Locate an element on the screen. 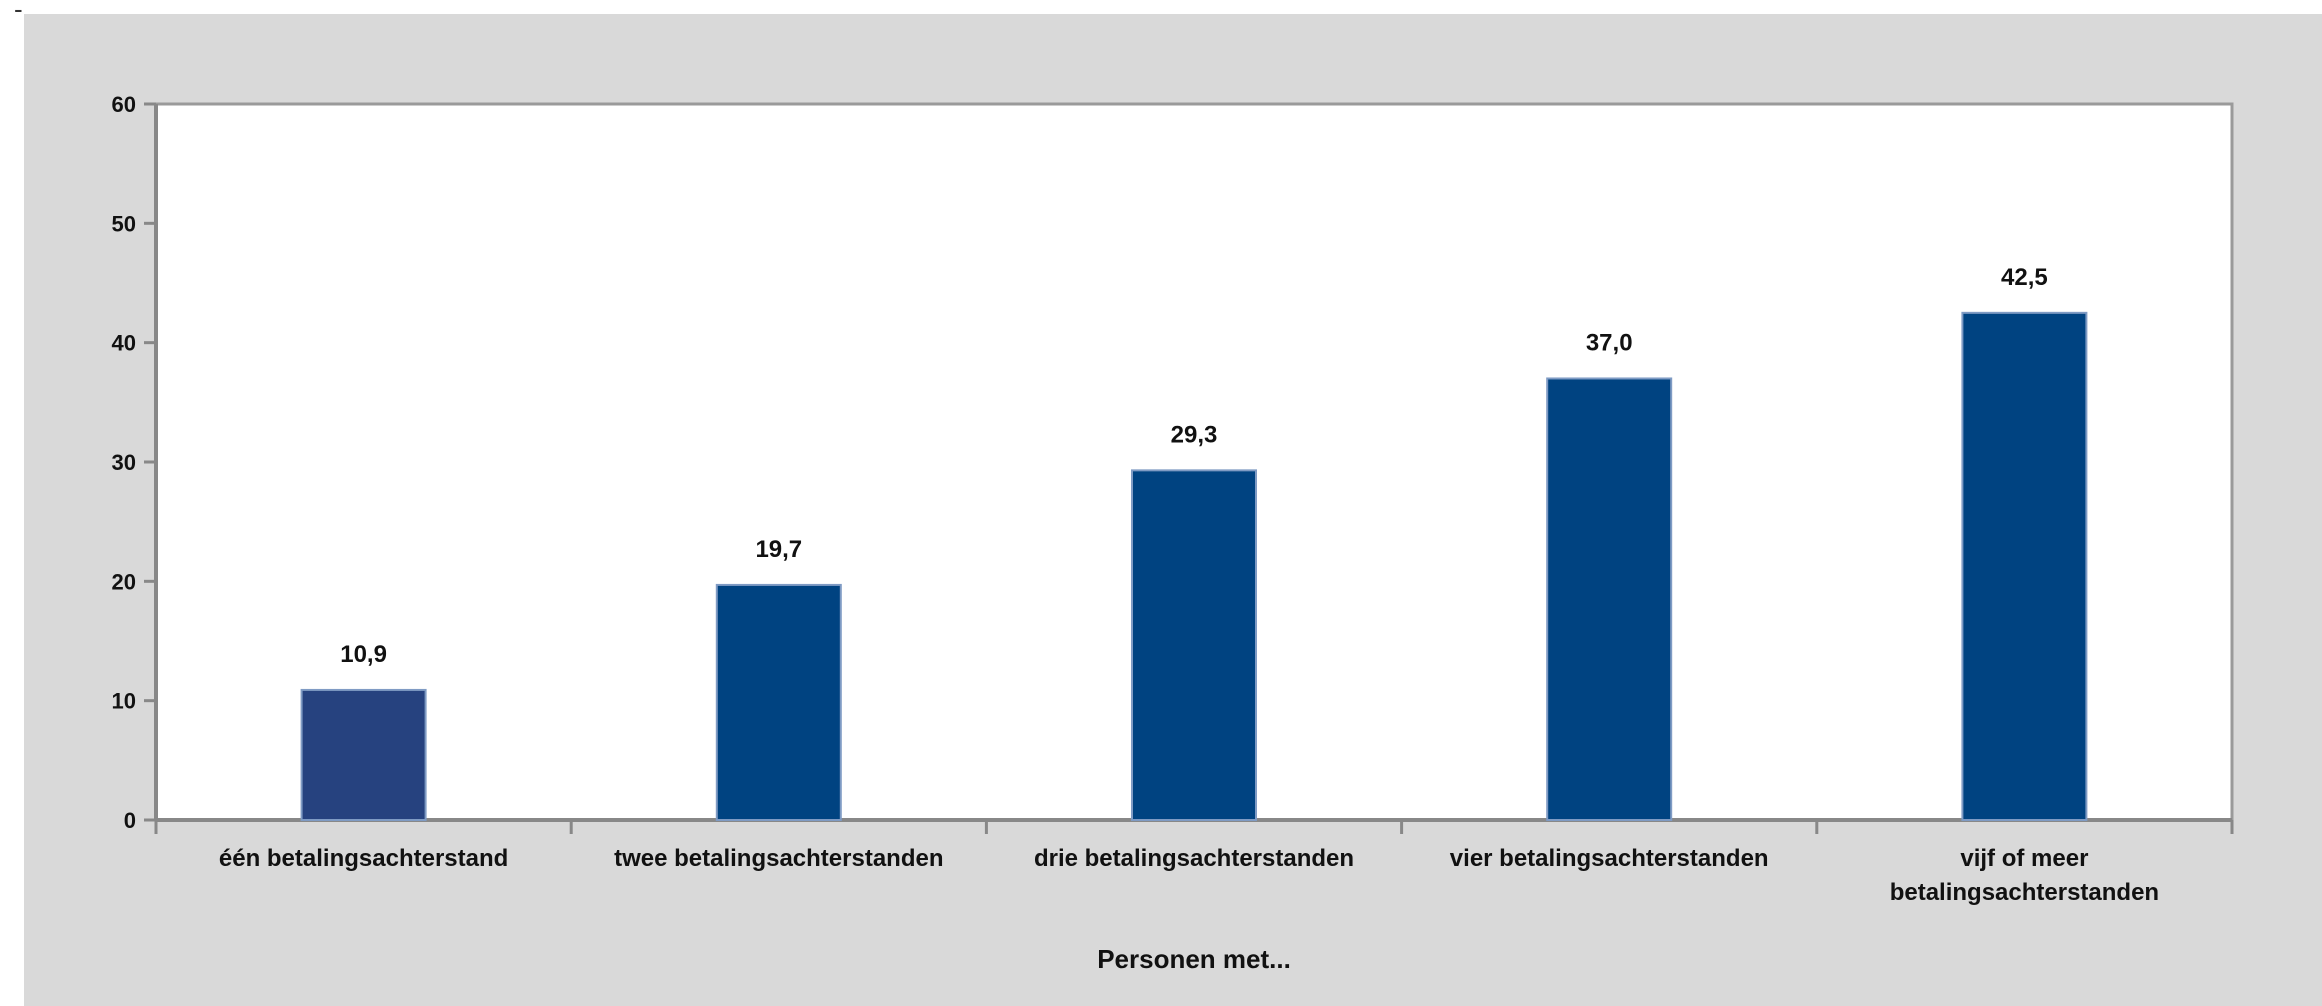 The image size is (2322, 1006). x-category-label: vijf of meer betalingsachterstanden is located at coordinates (2024, 875).